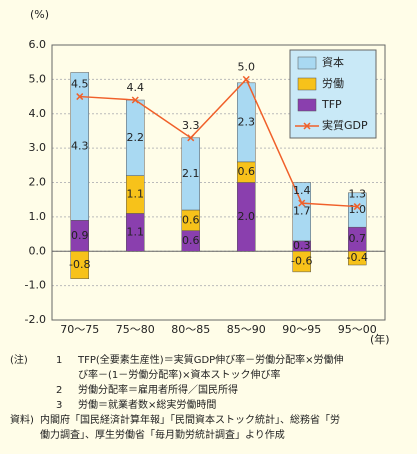 The height and width of the screenshot is (454, 417). I want to click on x-tick-label: 85～90, so click(246, 329).